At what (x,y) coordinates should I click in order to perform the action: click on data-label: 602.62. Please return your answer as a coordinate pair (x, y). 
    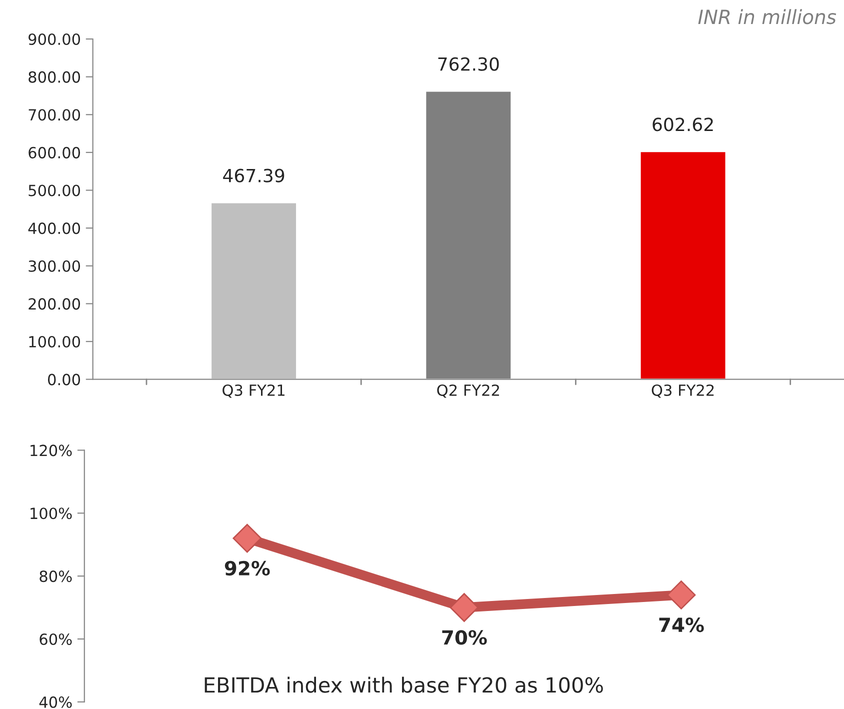
    Looking at the image, I should click on (682, 125).